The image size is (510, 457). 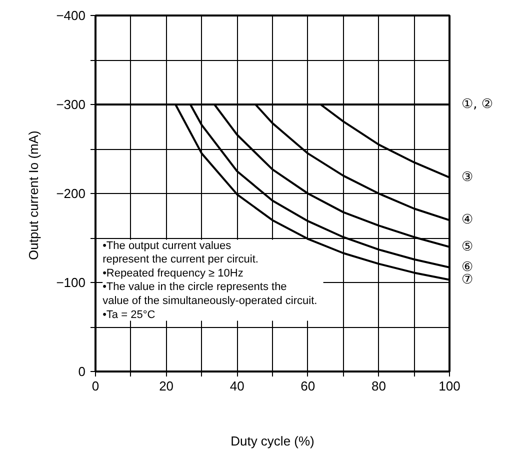 What do you see at coordinates (96, 386) in the screenshot?
I see `x-tick-label: 0` at bounding box center [96, 386].